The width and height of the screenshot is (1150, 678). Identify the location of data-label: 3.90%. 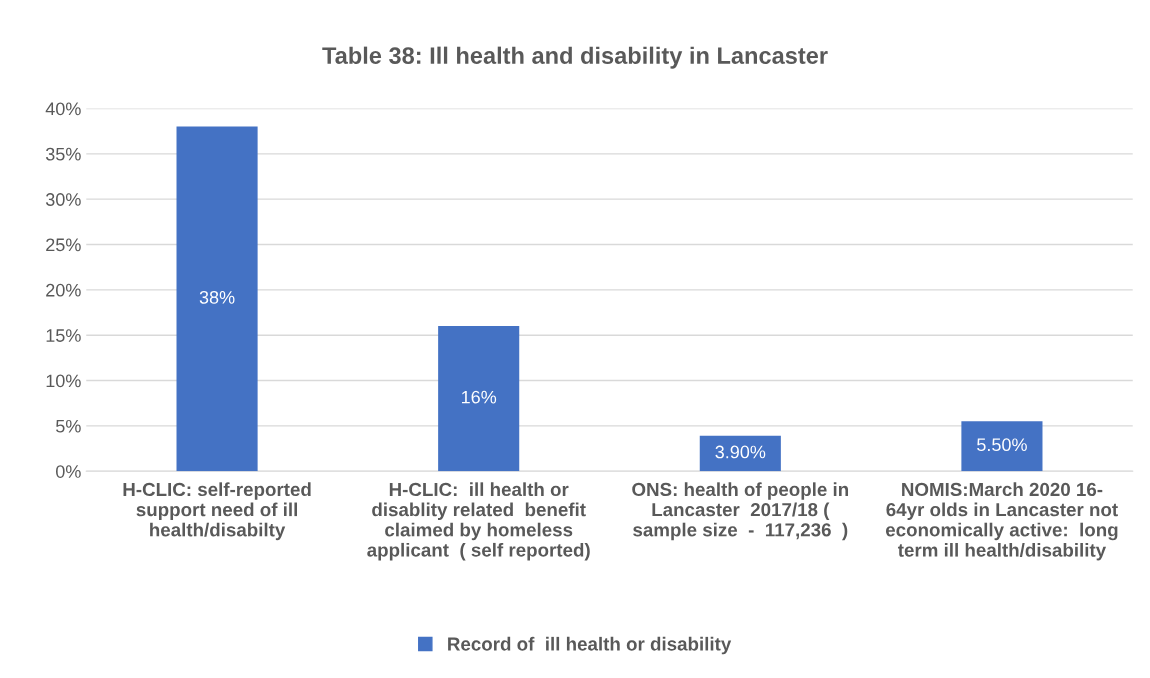
(740, 452).